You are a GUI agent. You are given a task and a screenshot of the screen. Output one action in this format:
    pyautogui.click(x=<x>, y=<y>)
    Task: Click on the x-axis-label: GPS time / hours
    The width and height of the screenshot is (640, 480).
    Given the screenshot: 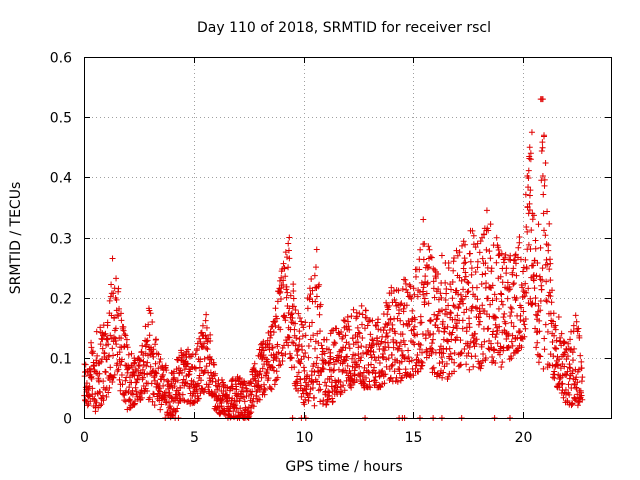 What is the action you would take?
    pyautogui.click(x=343, y=467)
    